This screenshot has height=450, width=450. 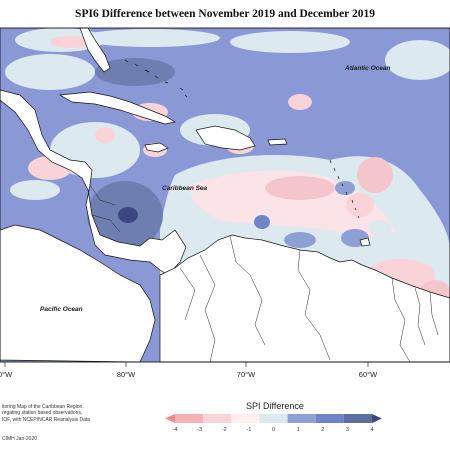 I want to click on longitude-label: 60°W, so click(x=368, y=374).